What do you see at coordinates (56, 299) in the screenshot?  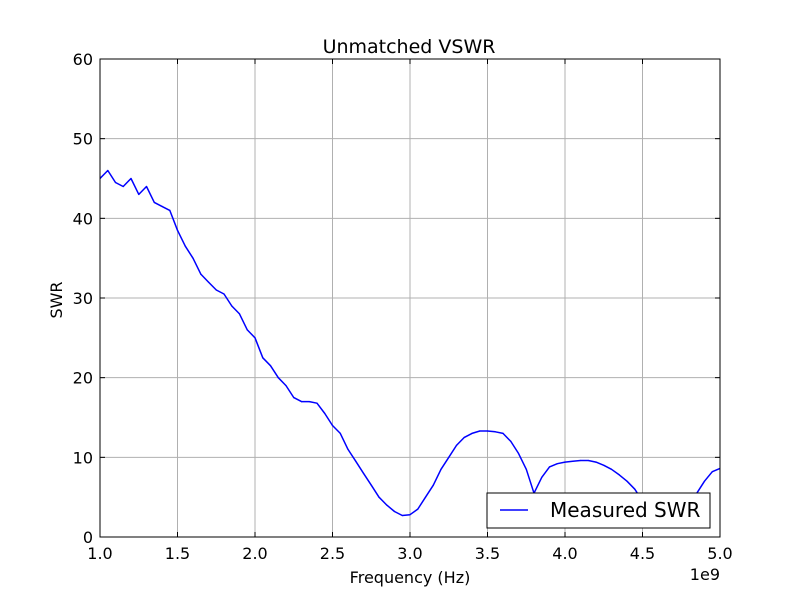 I see `y-axis-label: SWR` at bounding box center [56, 299].